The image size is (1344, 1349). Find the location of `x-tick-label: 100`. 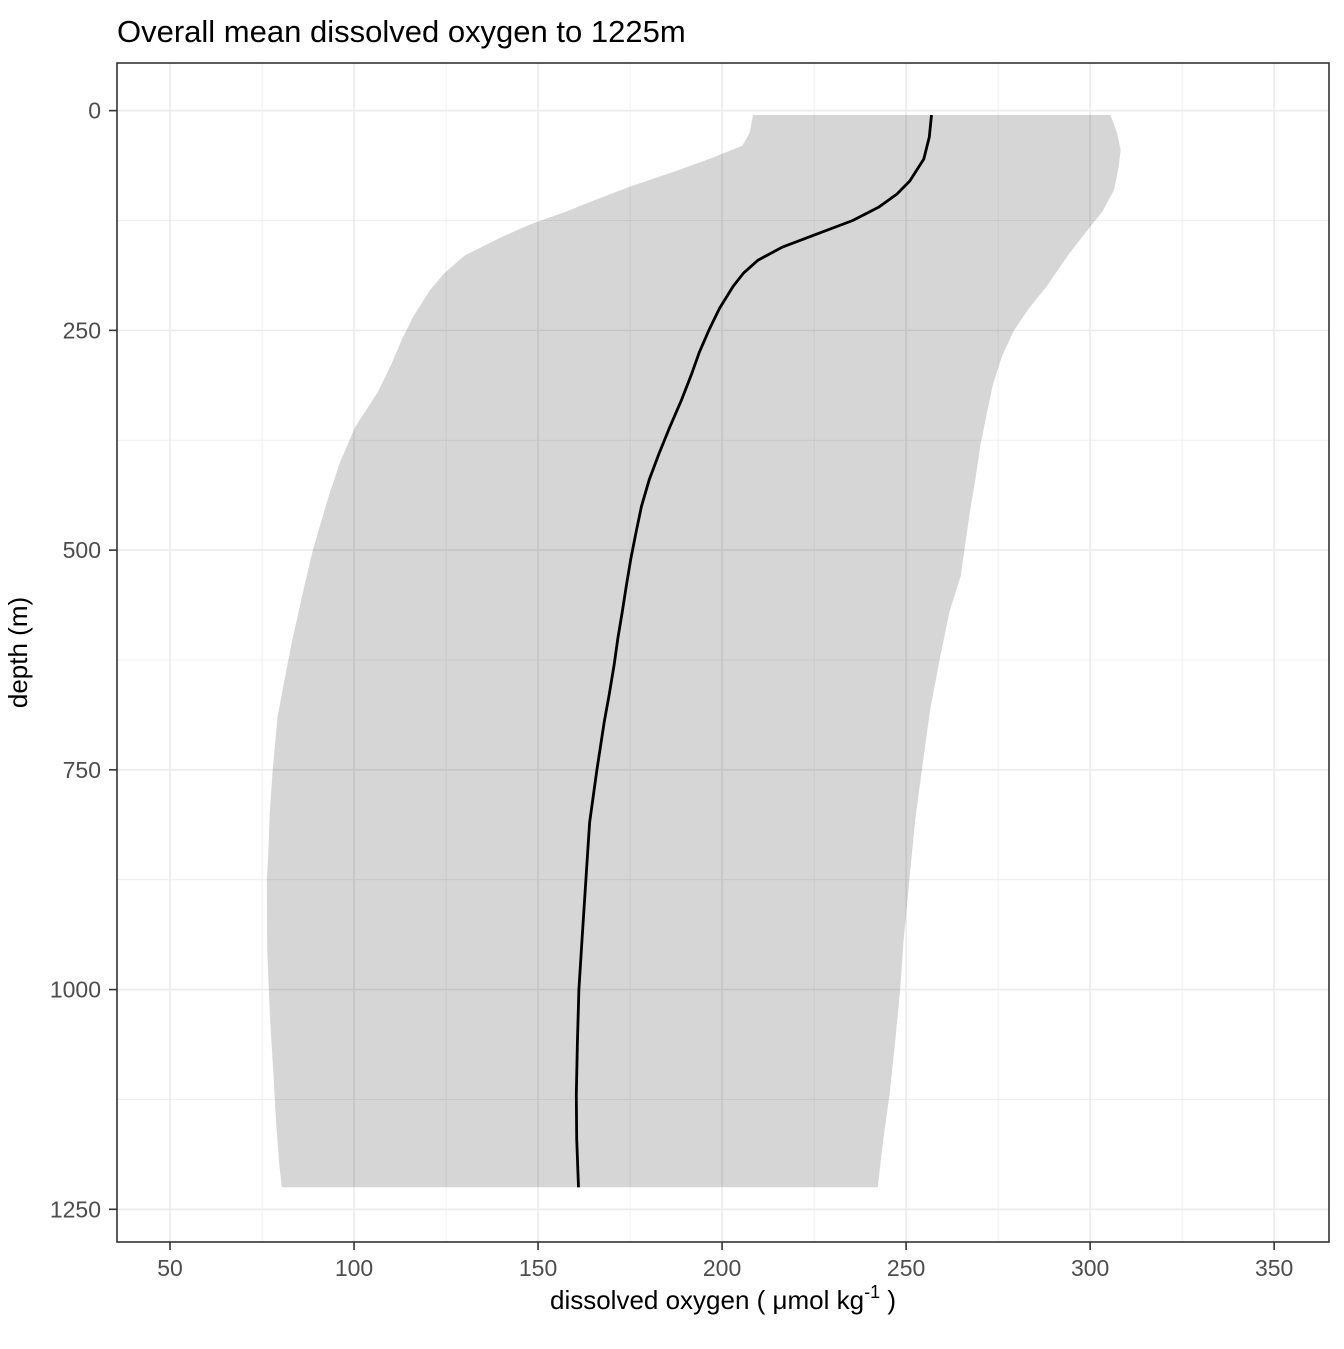

x-tick-label: 100 is located at coordinates (354, 1268).